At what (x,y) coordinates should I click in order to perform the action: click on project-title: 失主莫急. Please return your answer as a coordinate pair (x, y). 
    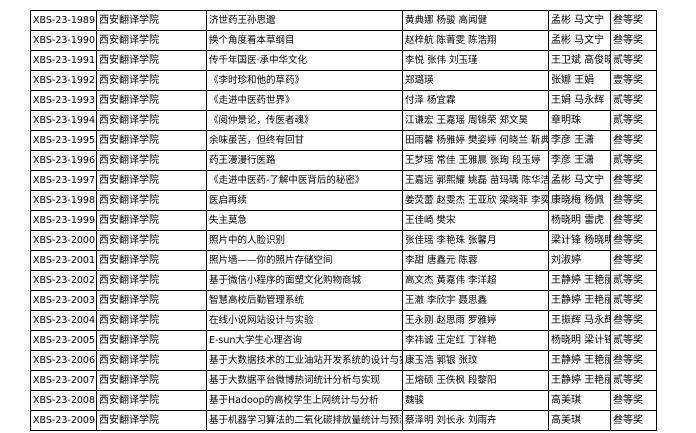
    Looking at the image, I should click on (304, 220).